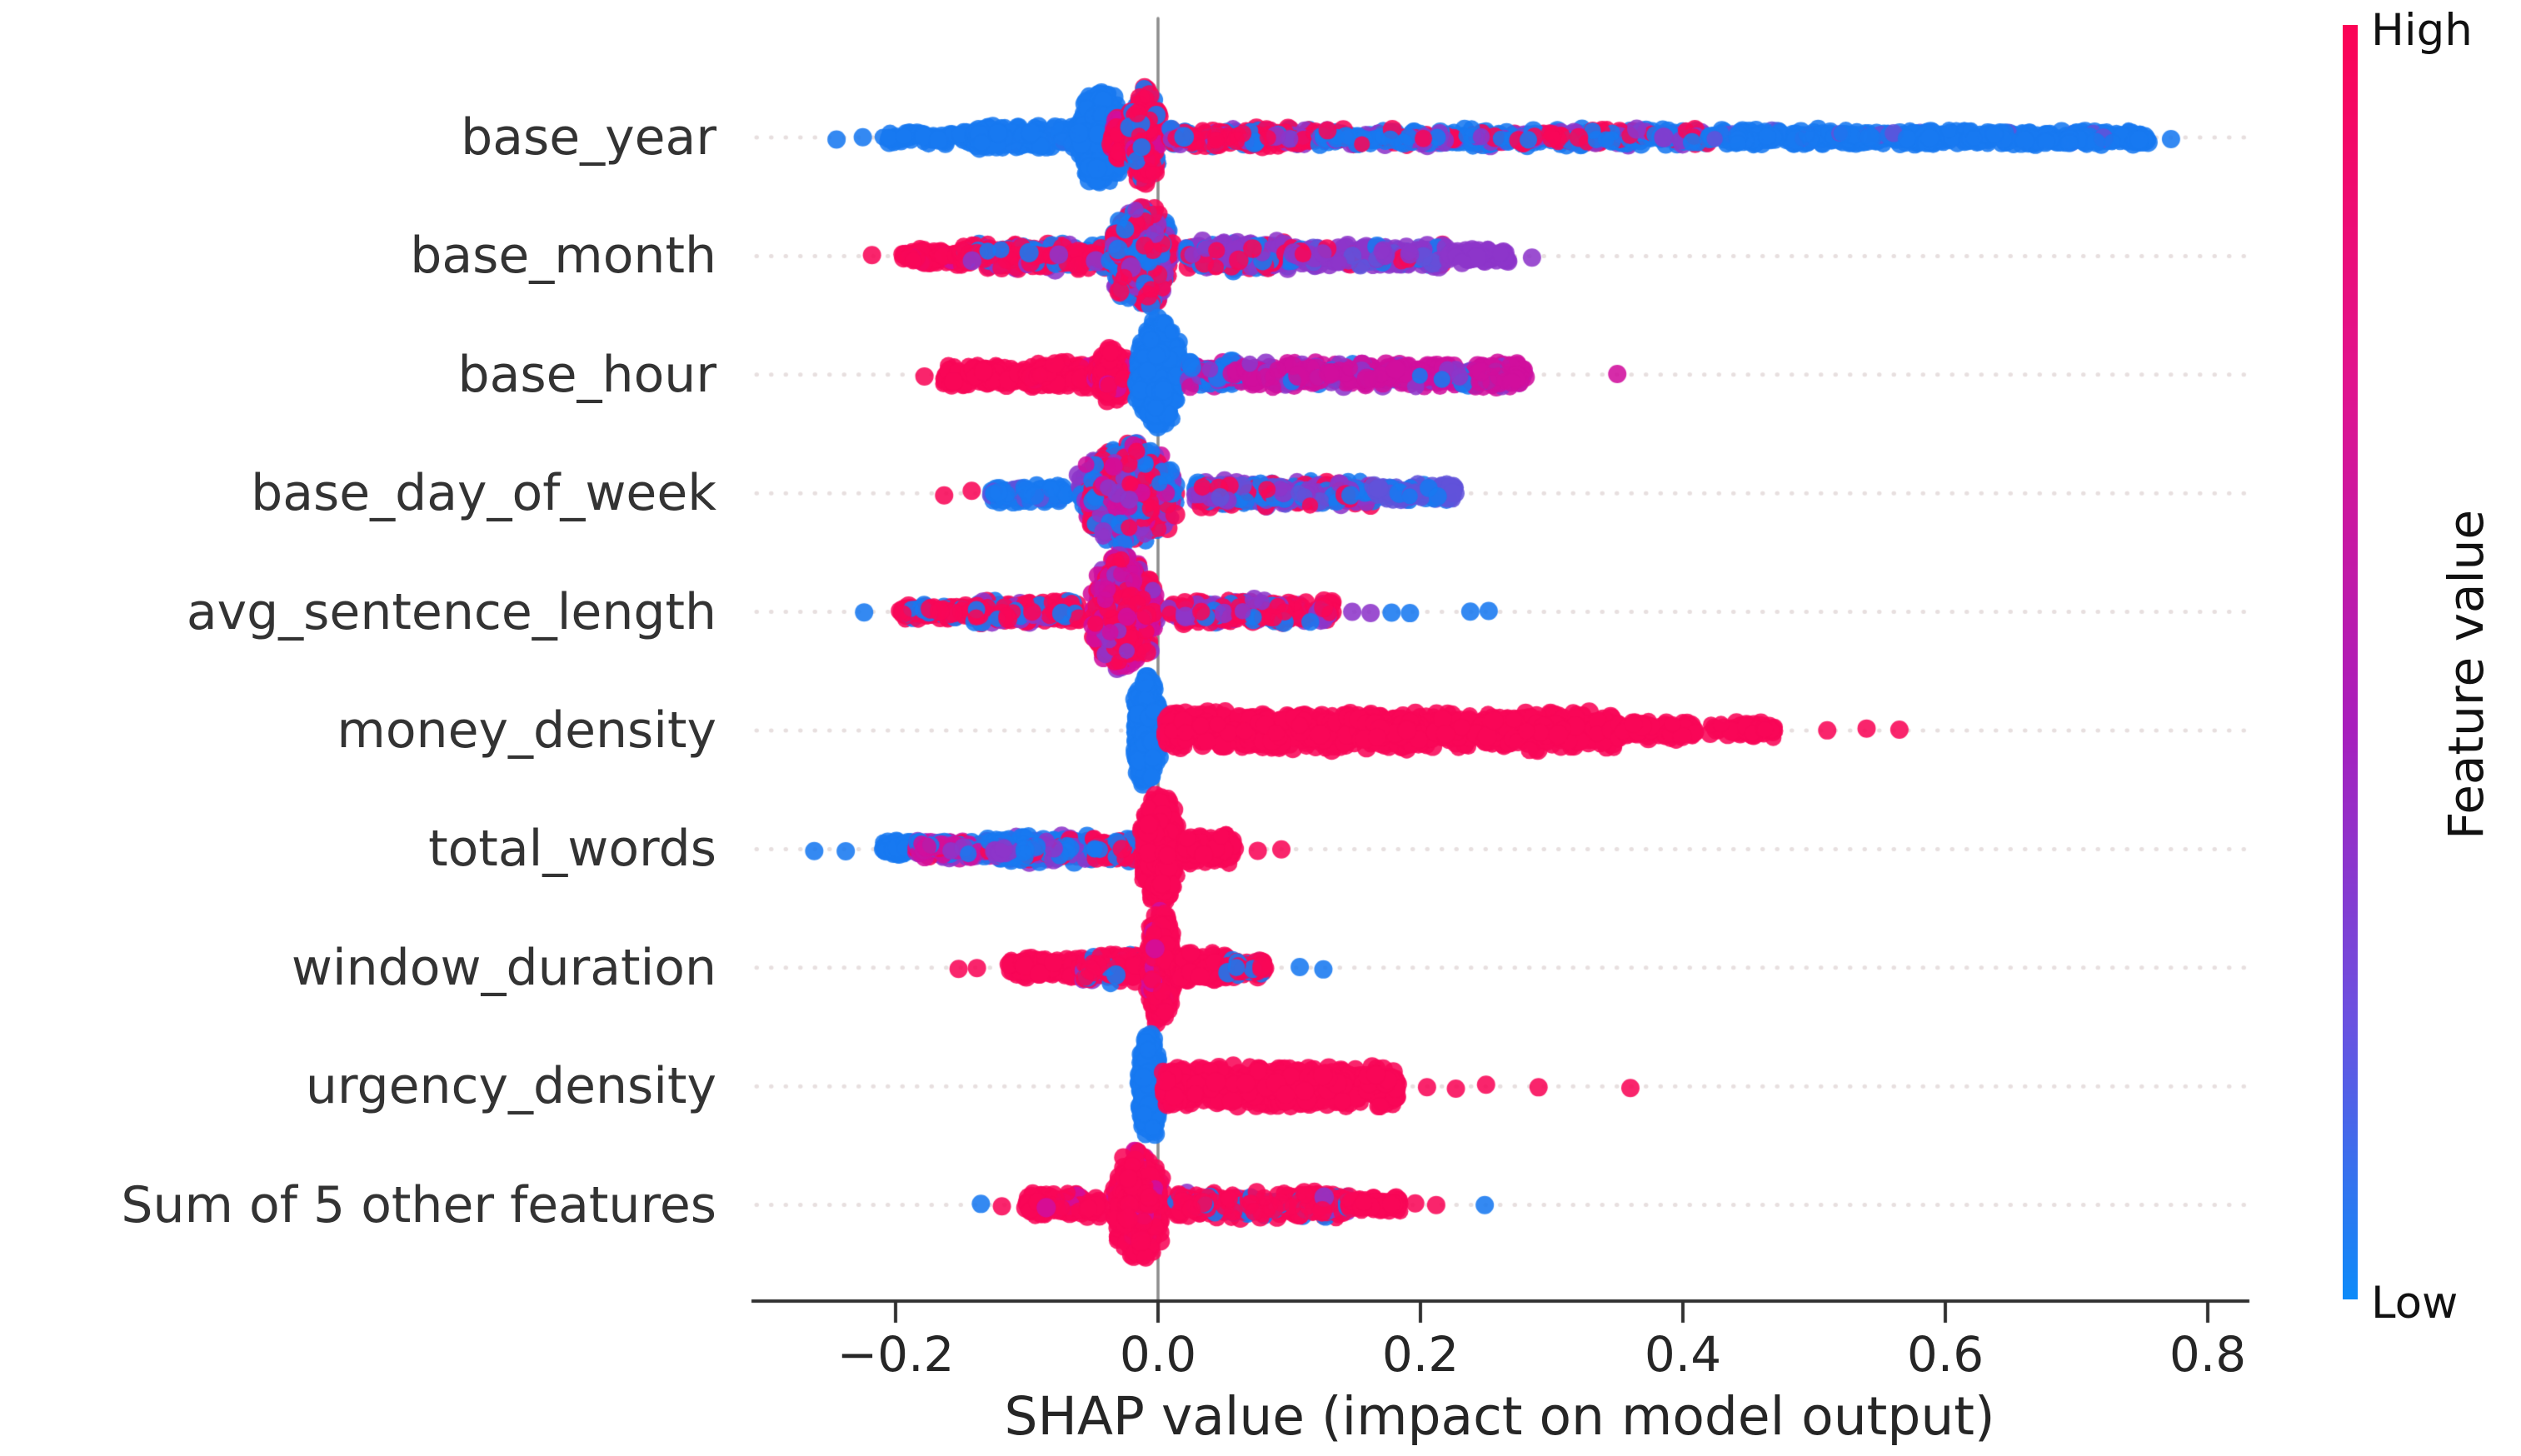 The image size is (2521, 1456). I want to click on feature-label: urgency_density, so click(511, 1086).